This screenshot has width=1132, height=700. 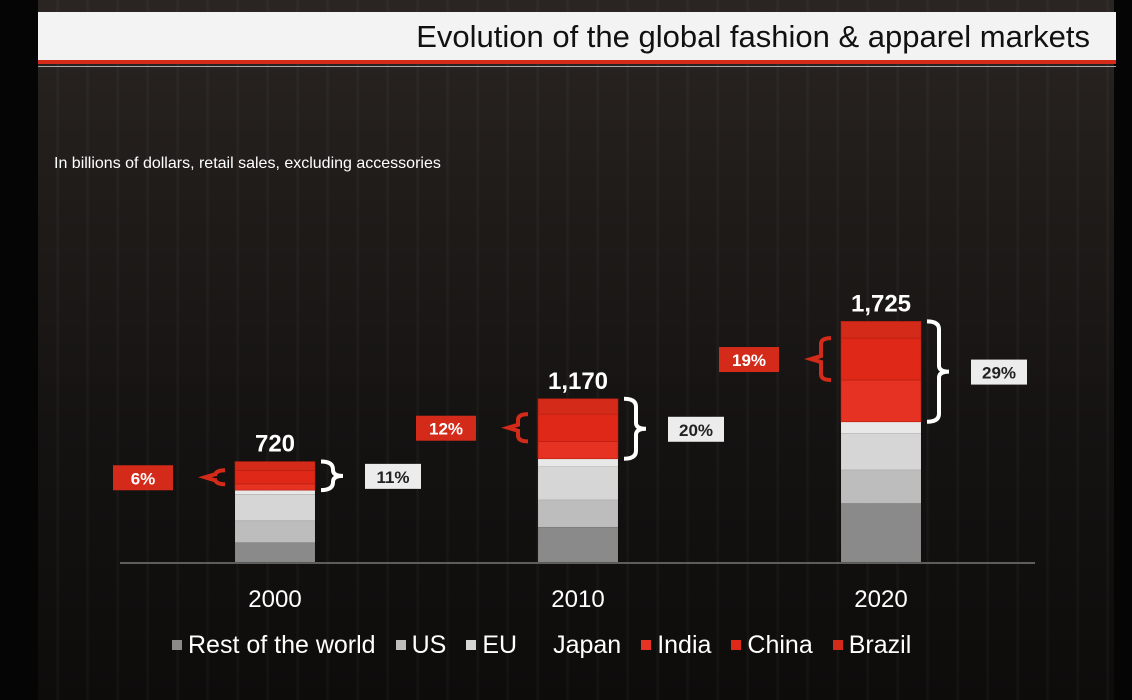 What do you see at coordinates (684, 644) in the screenshot?
I see `legend-label: India` at bounding box center [684, 644].